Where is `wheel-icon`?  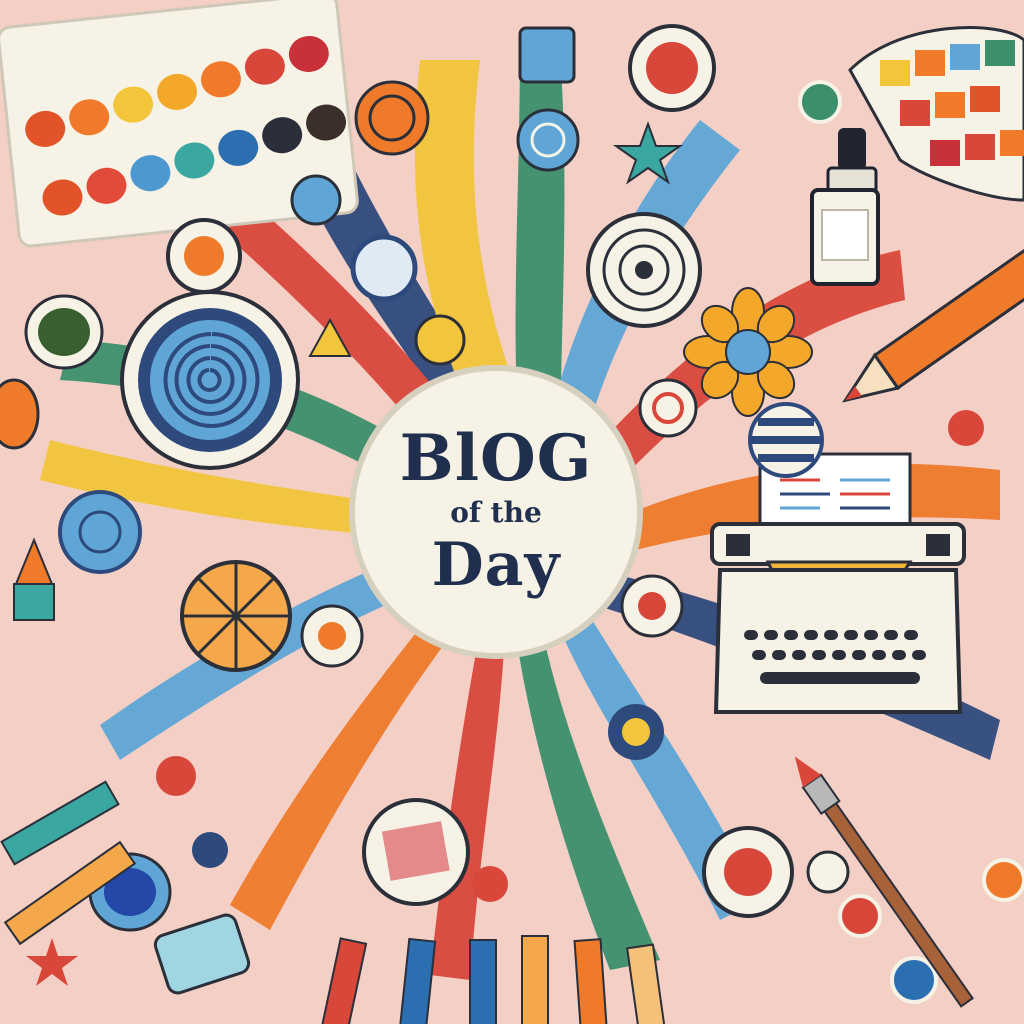
wheel-icon is located at coordinates (236, 616).